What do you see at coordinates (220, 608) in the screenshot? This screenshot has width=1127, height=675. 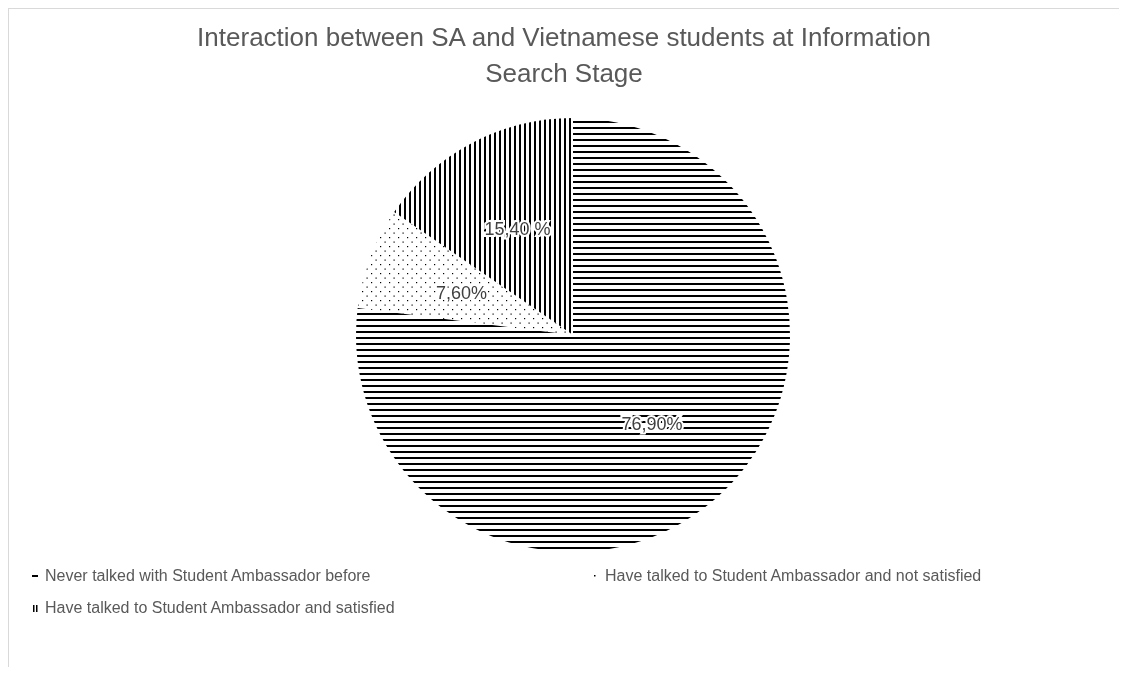 I see `legend-label: Have talked to Student Ambassador and satisfied` at bounding box center [220, 608].